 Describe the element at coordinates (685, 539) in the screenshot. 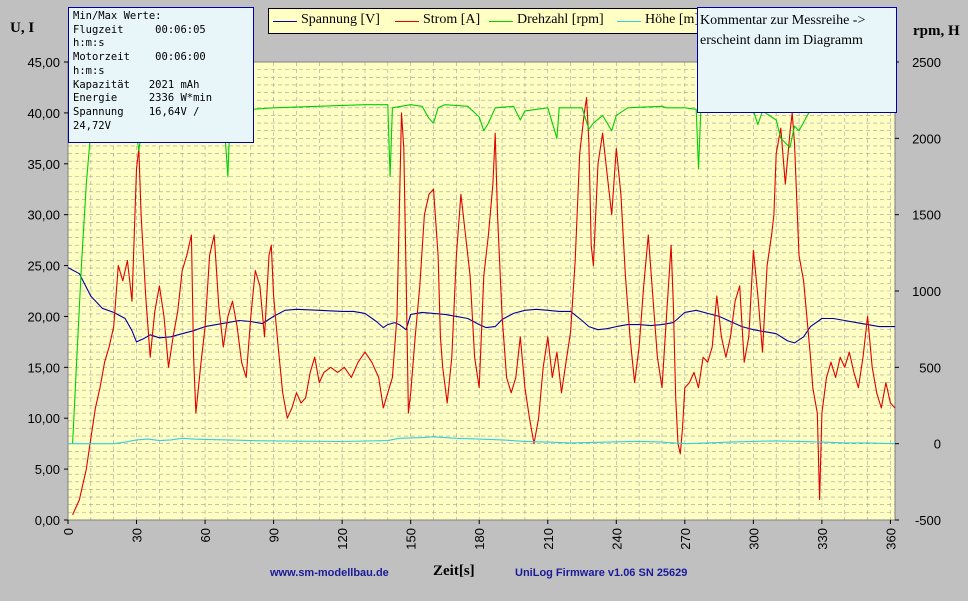

I see `x-tick-label: 270` at that location.